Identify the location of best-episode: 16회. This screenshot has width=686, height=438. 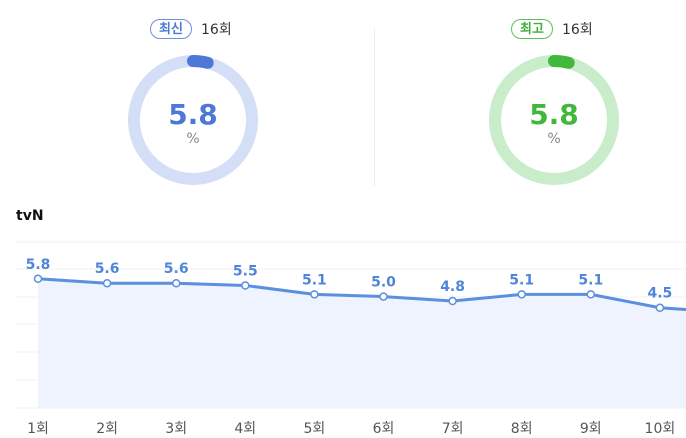
(577, 30).